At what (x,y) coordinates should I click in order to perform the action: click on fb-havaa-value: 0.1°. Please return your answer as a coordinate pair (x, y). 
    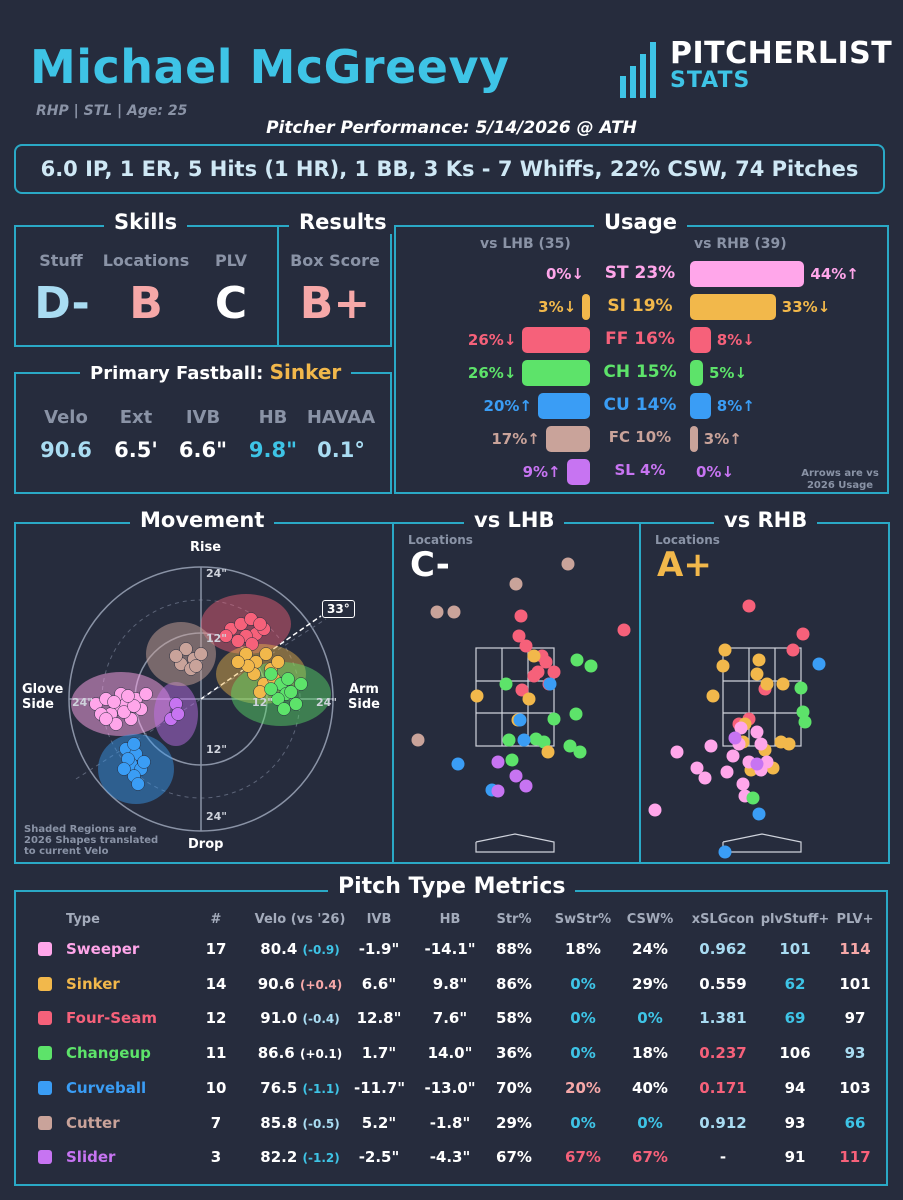
    Looking at the image, I should click on (341, 450).